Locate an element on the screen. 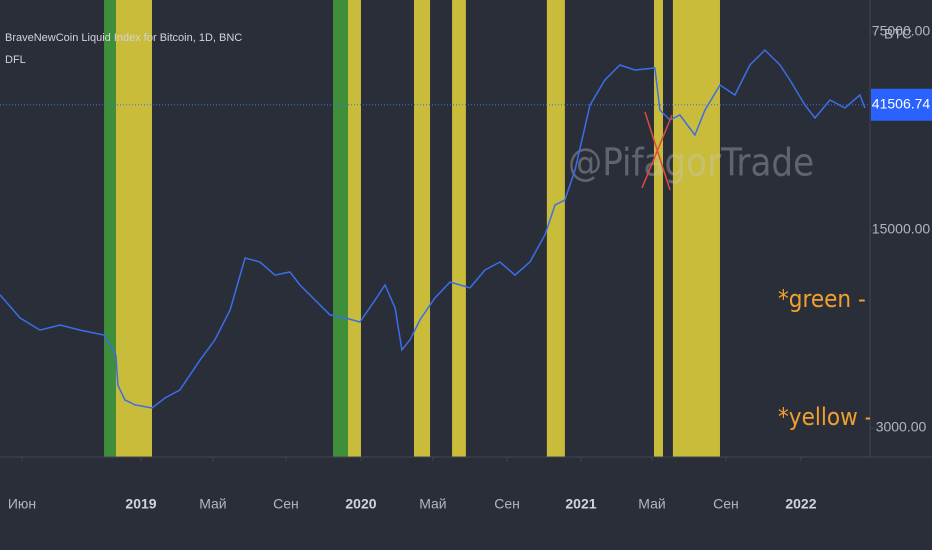  watermark: @PifagorTrade is located at coordinates (691, 163).